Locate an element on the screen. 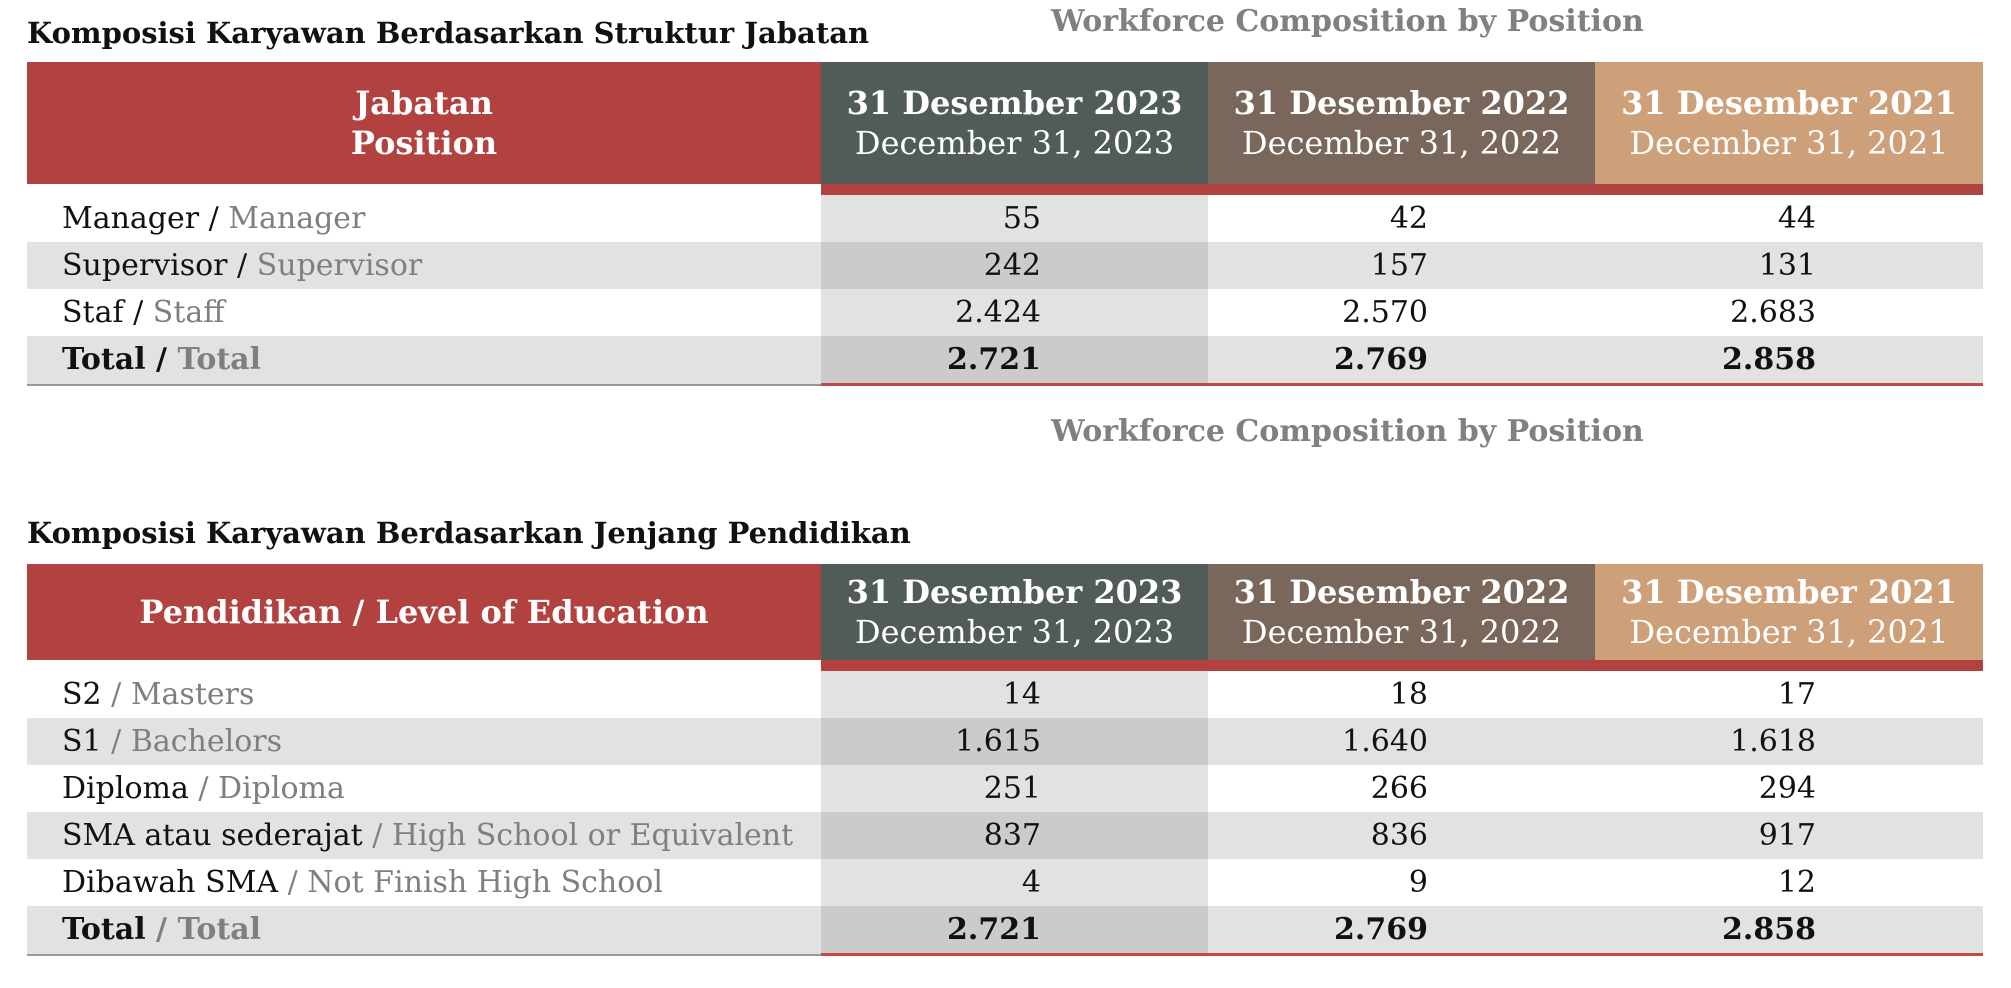 This screenshot has width=2011, height=988. education-header-2021: 31 Desember 2021 December 31, 2021 is located at coordinates (1789, 612).